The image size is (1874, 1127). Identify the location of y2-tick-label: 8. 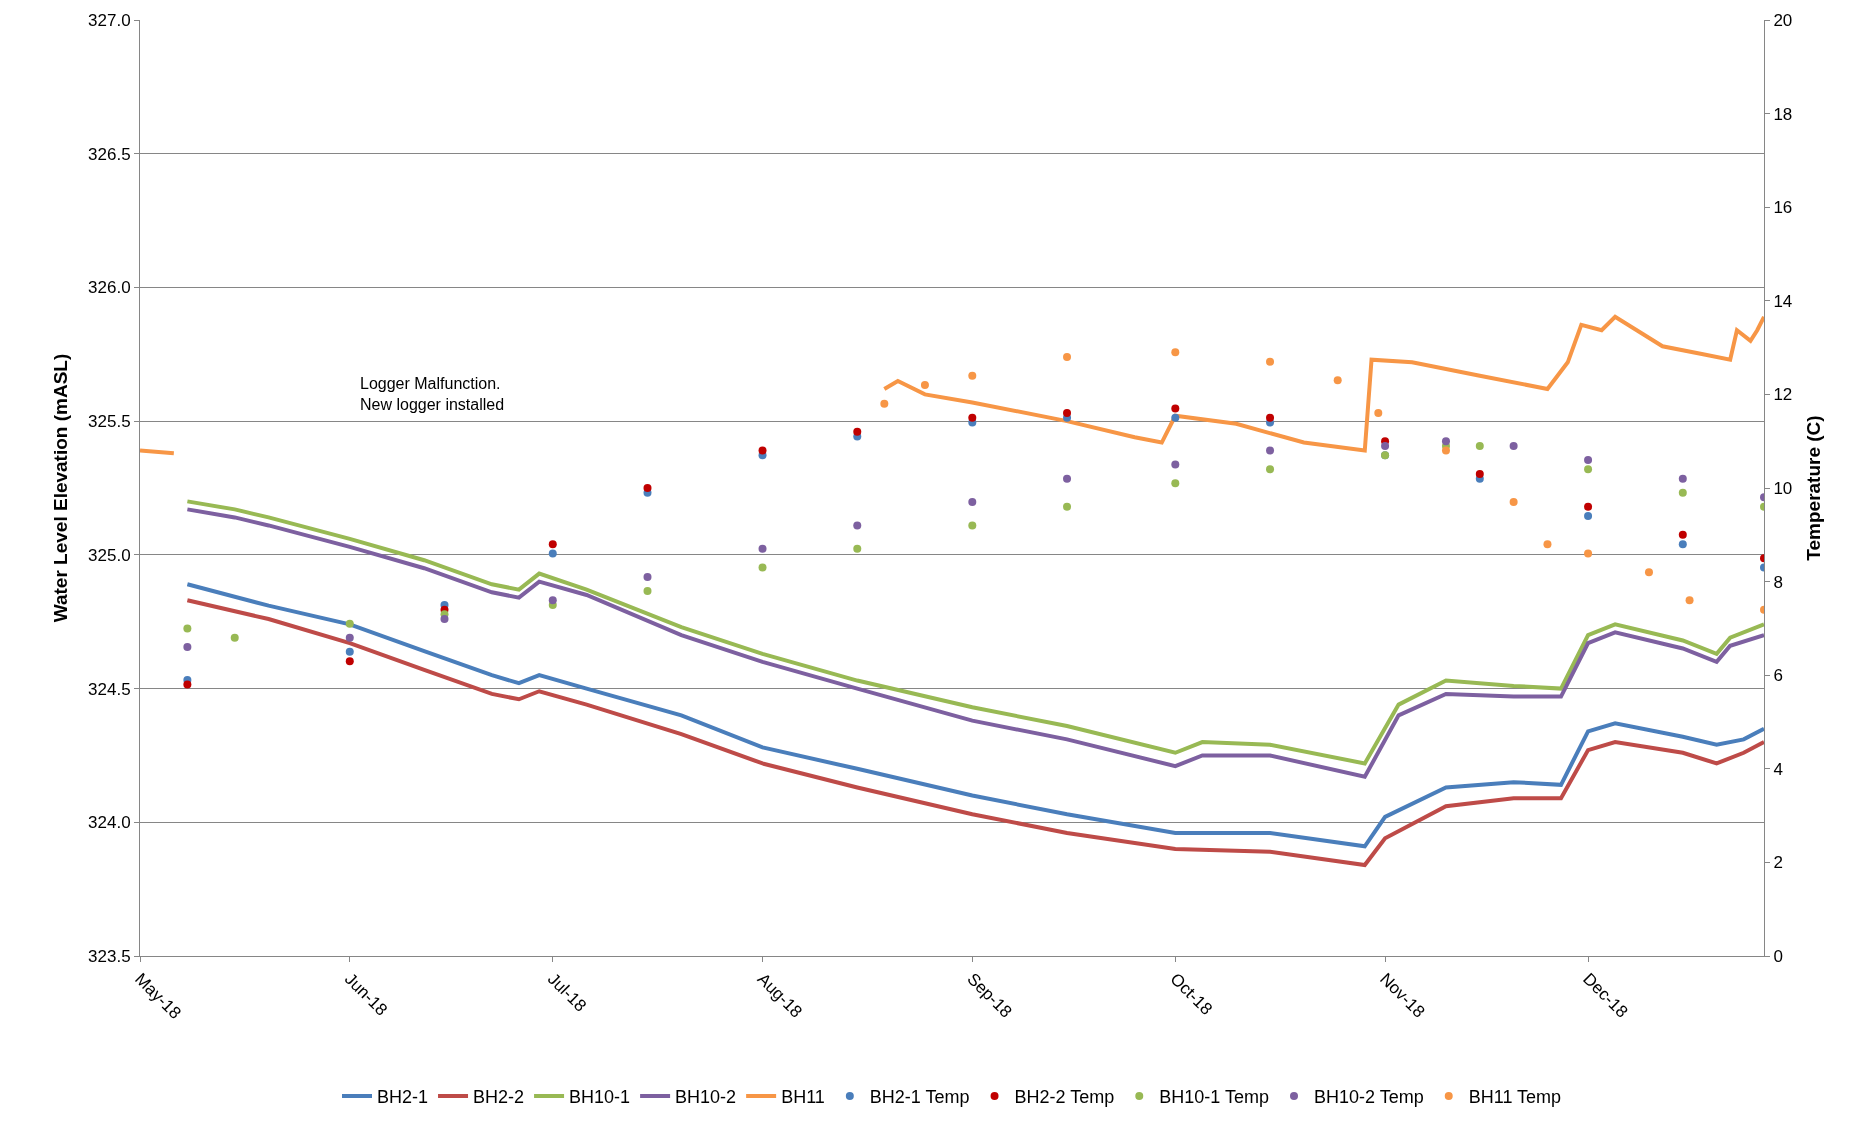
(1778, 582).